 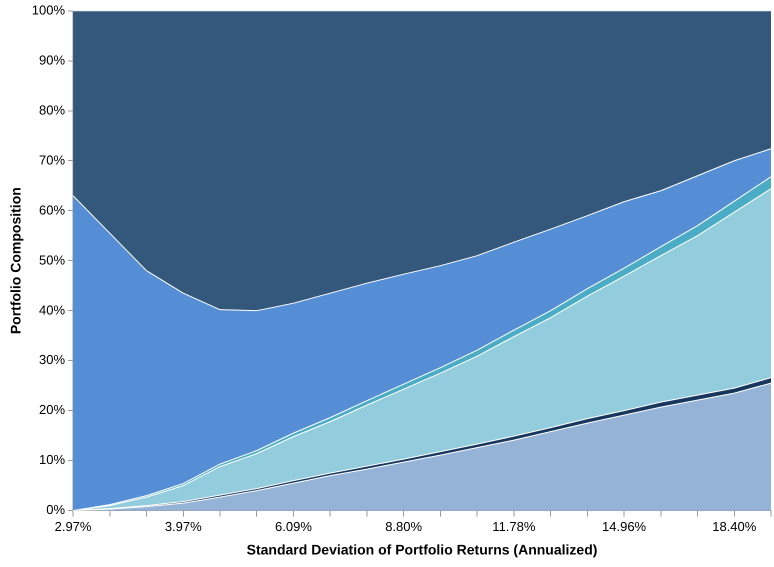 What do you see at coordinates (52, 360) in the screenshot?
I see `y-tick-label: 30%` at bounding box center [52, 360].